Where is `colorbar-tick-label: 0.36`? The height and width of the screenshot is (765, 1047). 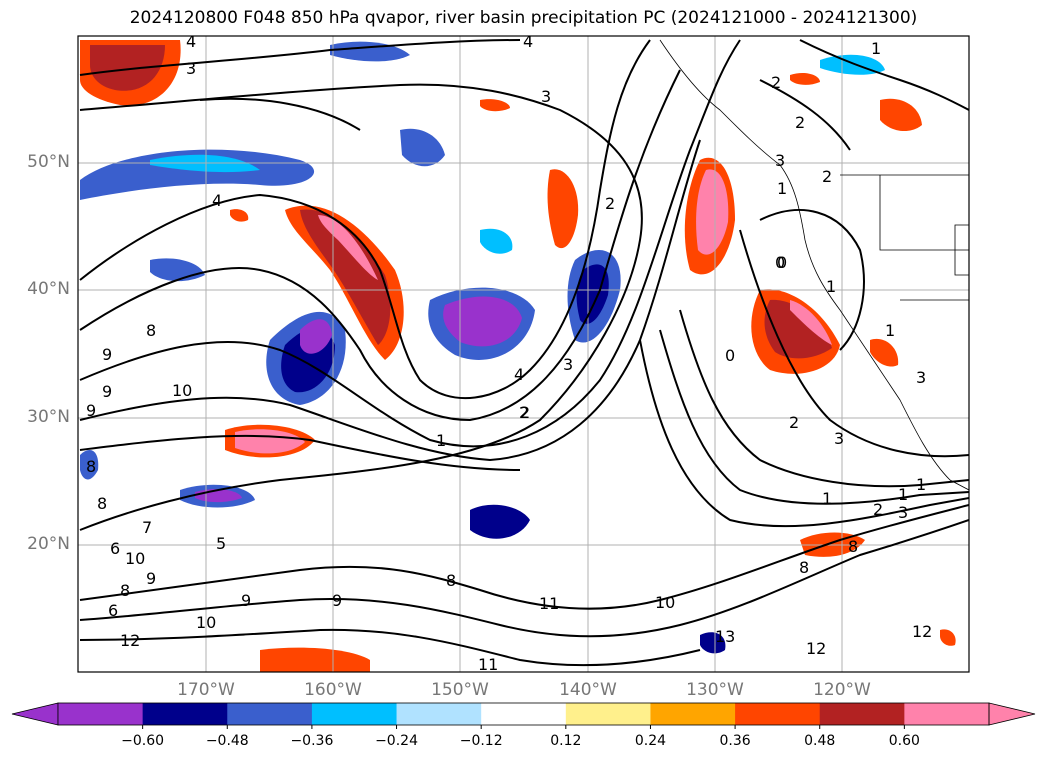 colorbar-tick-label: 0.36 is located at coordinates (735, 741).